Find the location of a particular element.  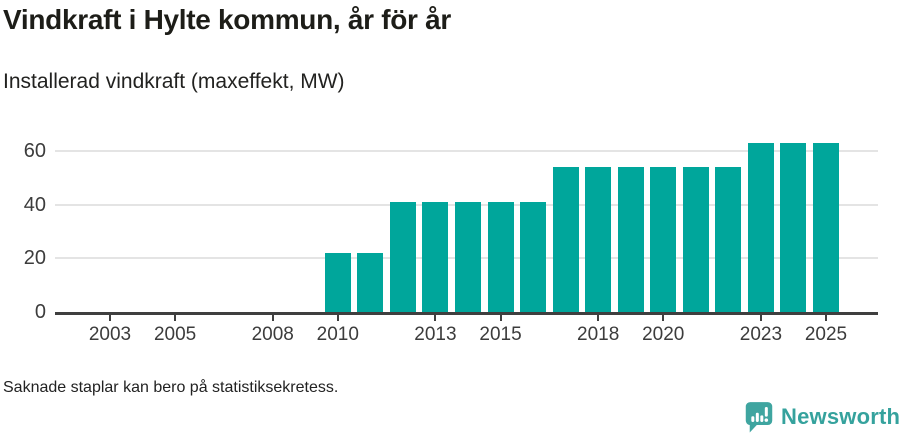

x-axis-label-2018: 2018 is located at coordinates (598, 334).